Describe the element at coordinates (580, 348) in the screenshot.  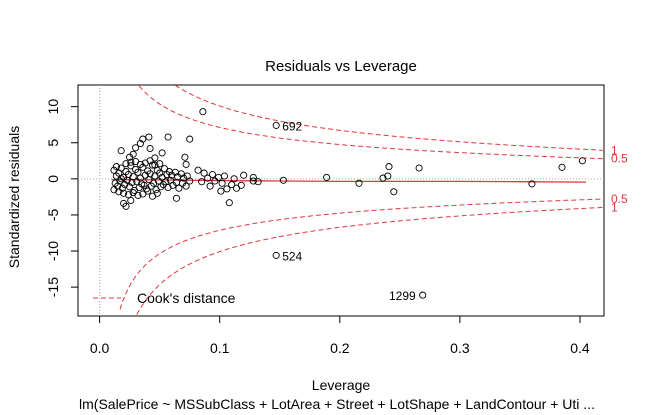
I see `x-tick-label: 0.4` at that location.